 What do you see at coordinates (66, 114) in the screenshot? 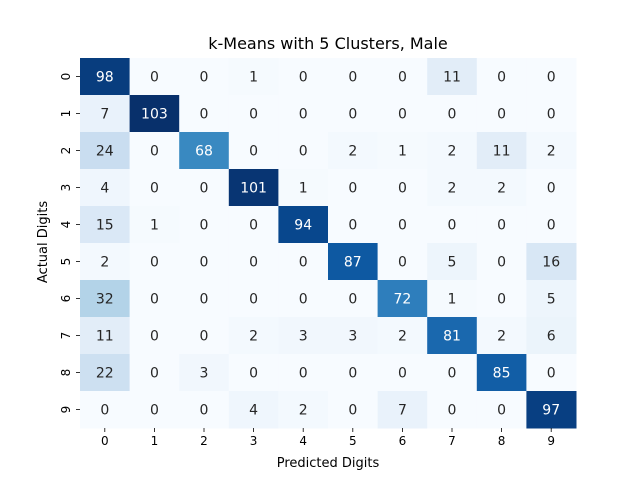
I see `y-tick-label: 1` at bounding box center [66, 114].